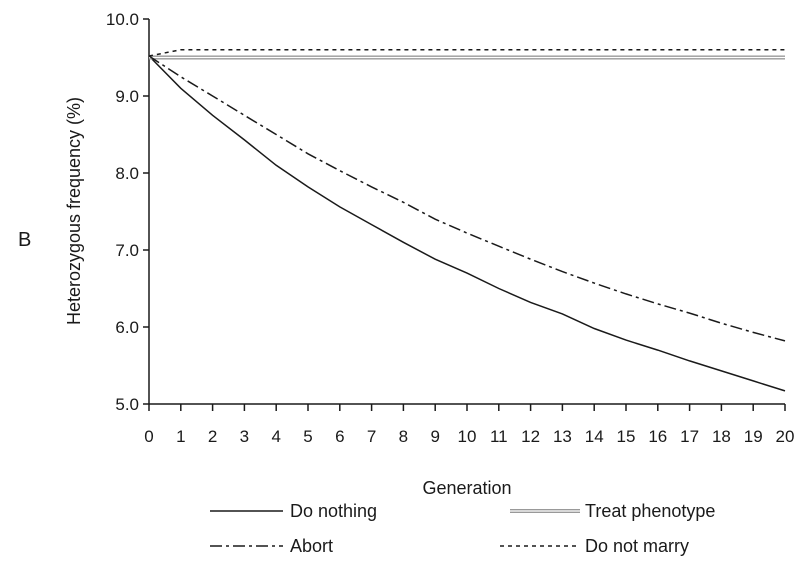 This screenshot has width=800, height=564. What do you see at coordinates (530, 436) in the screenshot?
I see `x-tick-label: 12` at bounding box center [530, 436].